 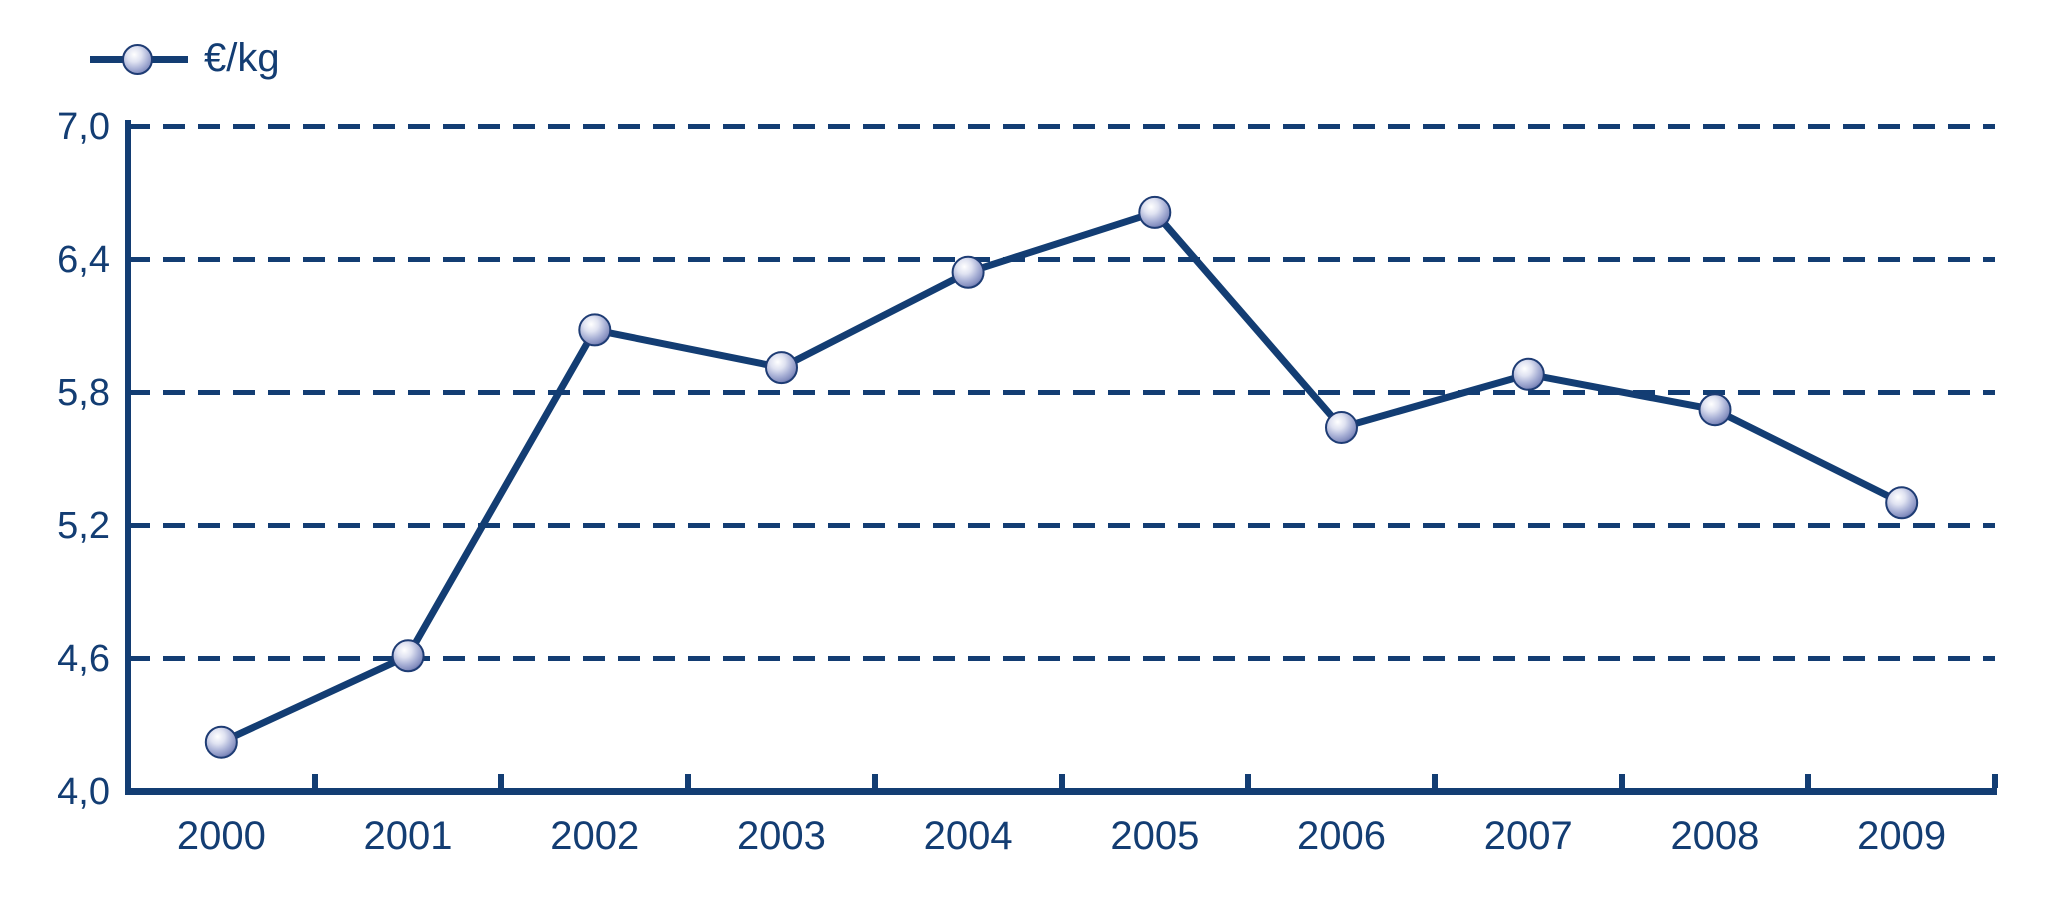 I want to click on x-axis-label: 2005, so click(x=1155, y=836).